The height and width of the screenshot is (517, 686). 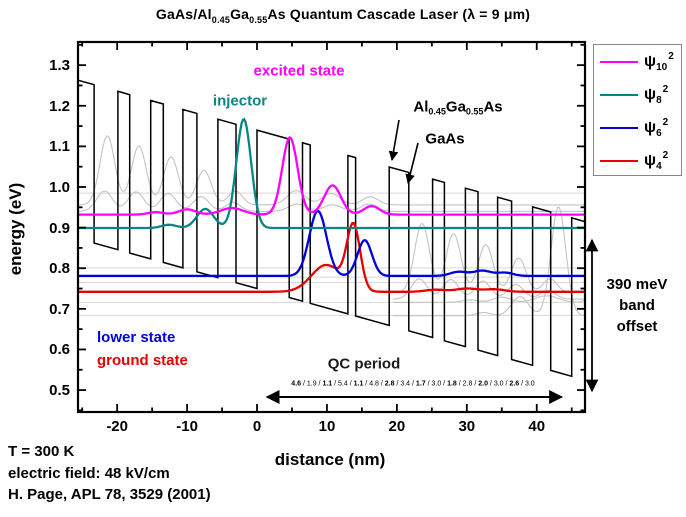 I want to click on well-thickness: 3.4, so click(x=405, y=384).